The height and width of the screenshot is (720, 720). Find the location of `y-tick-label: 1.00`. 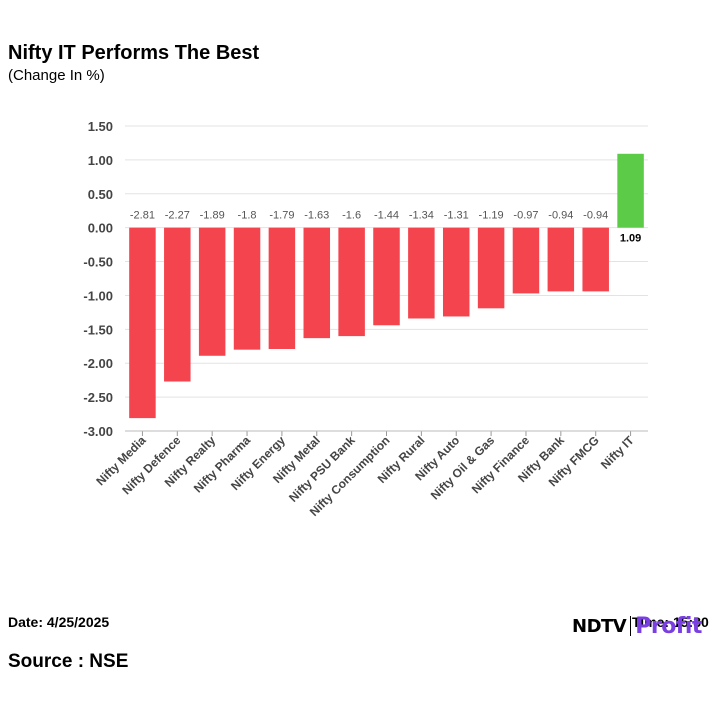

y-tick-label: 1.00 is located at coordinates (100, 160).